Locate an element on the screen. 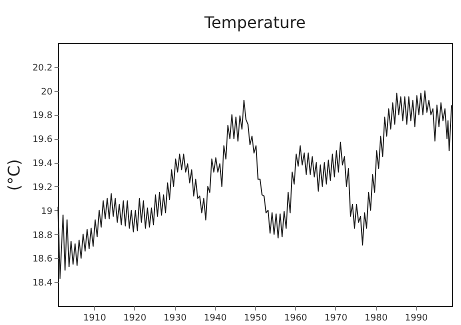 Image resolution: width=461 pixels, height=325 pixels. x-tick-label: 1990 is located at coordinates (416, 319).